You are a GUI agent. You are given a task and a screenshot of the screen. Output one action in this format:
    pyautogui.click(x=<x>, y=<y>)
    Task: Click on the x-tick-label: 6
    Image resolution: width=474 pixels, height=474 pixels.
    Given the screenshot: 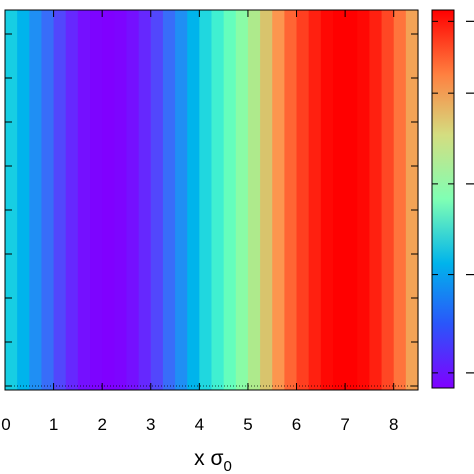 What is the action you would take?
    pyautogui.click(x=296, y=424)
    